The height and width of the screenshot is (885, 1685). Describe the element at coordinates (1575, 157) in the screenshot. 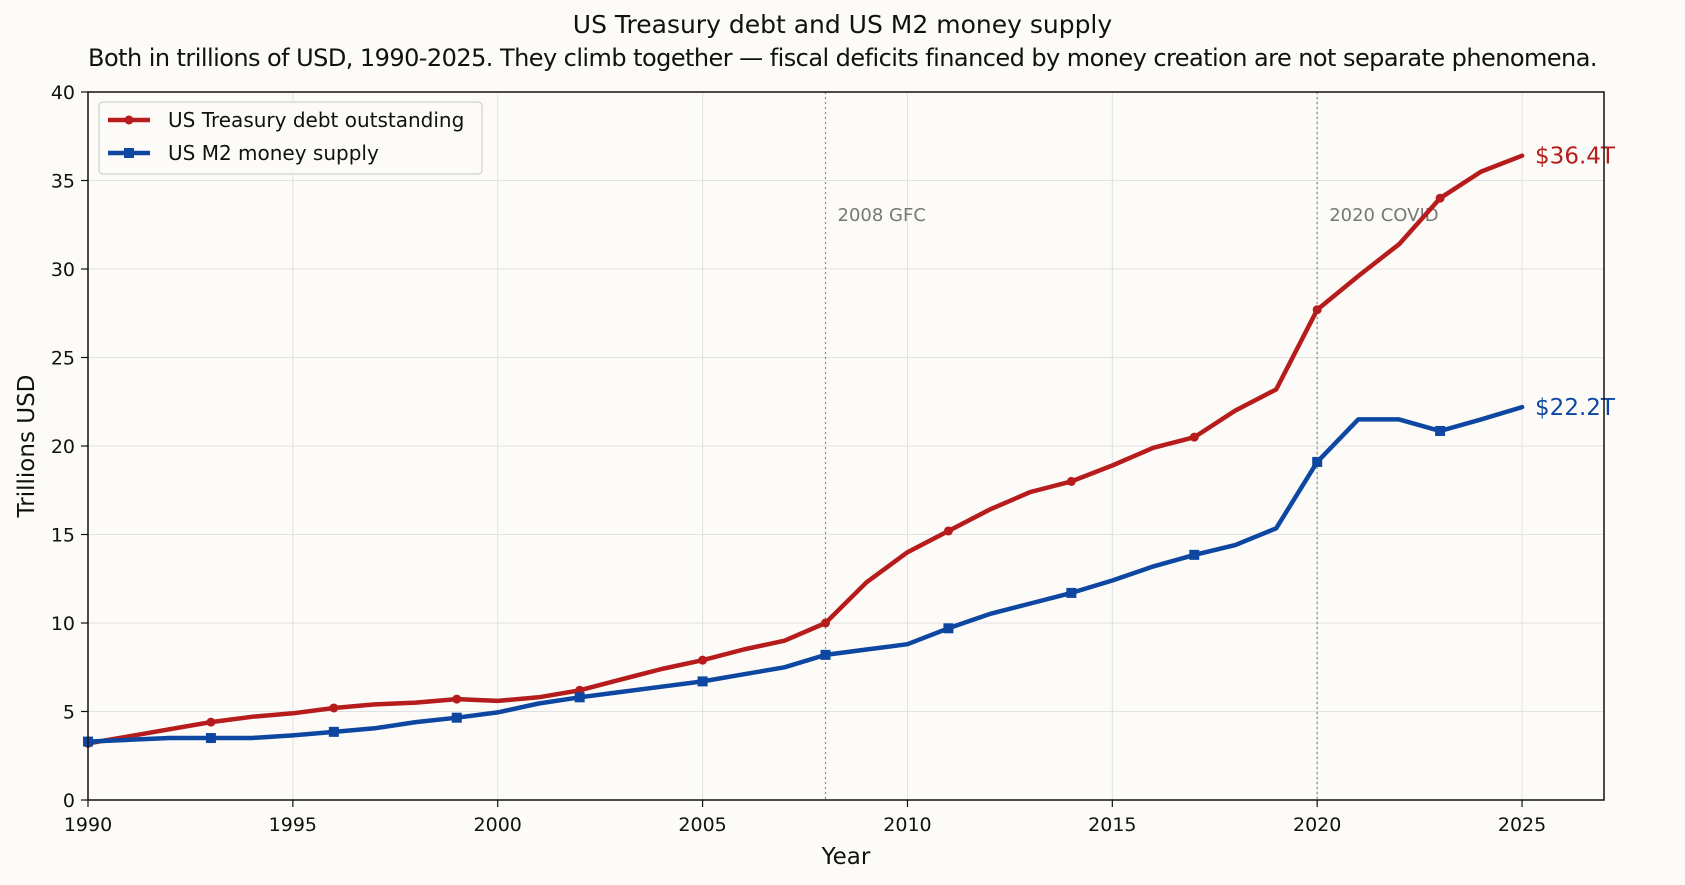

I see `end-value-label: $36.4T` at that location.